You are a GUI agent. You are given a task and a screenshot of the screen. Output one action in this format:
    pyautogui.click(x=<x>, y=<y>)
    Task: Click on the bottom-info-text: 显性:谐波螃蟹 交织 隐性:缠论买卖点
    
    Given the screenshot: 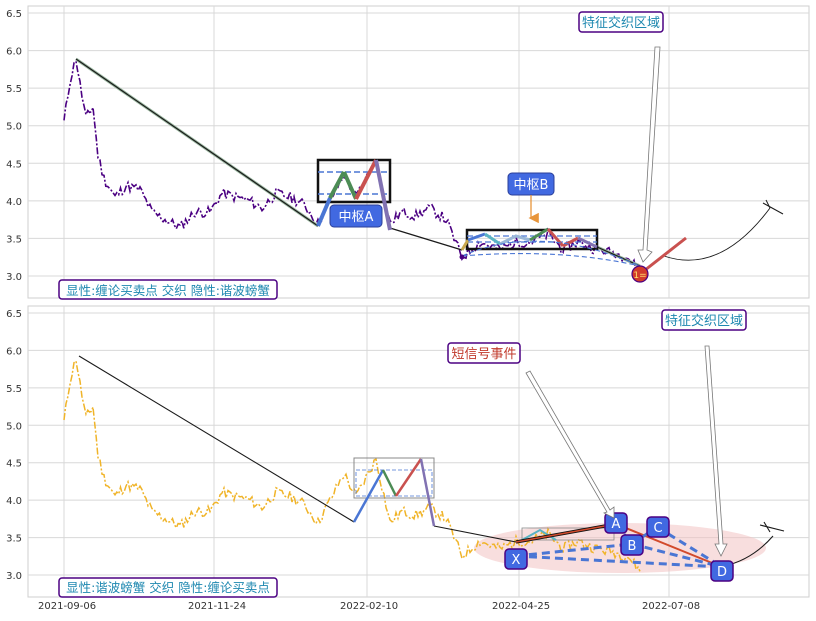 What is the action you would take?
    pyautogui.click(x=168, y=587)
    